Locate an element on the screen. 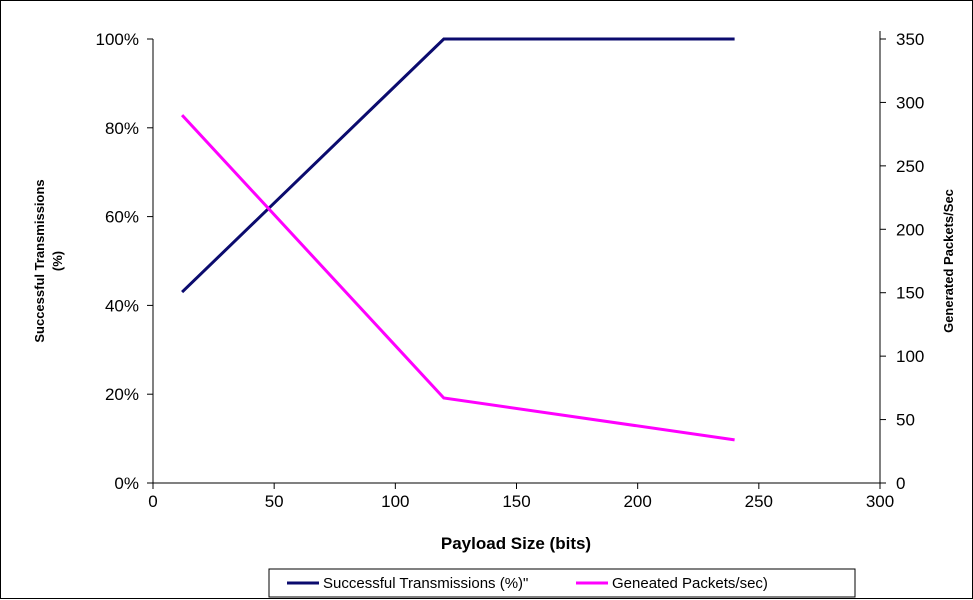  y-right-tick-label: 50 is located at coordinates (905, 420).